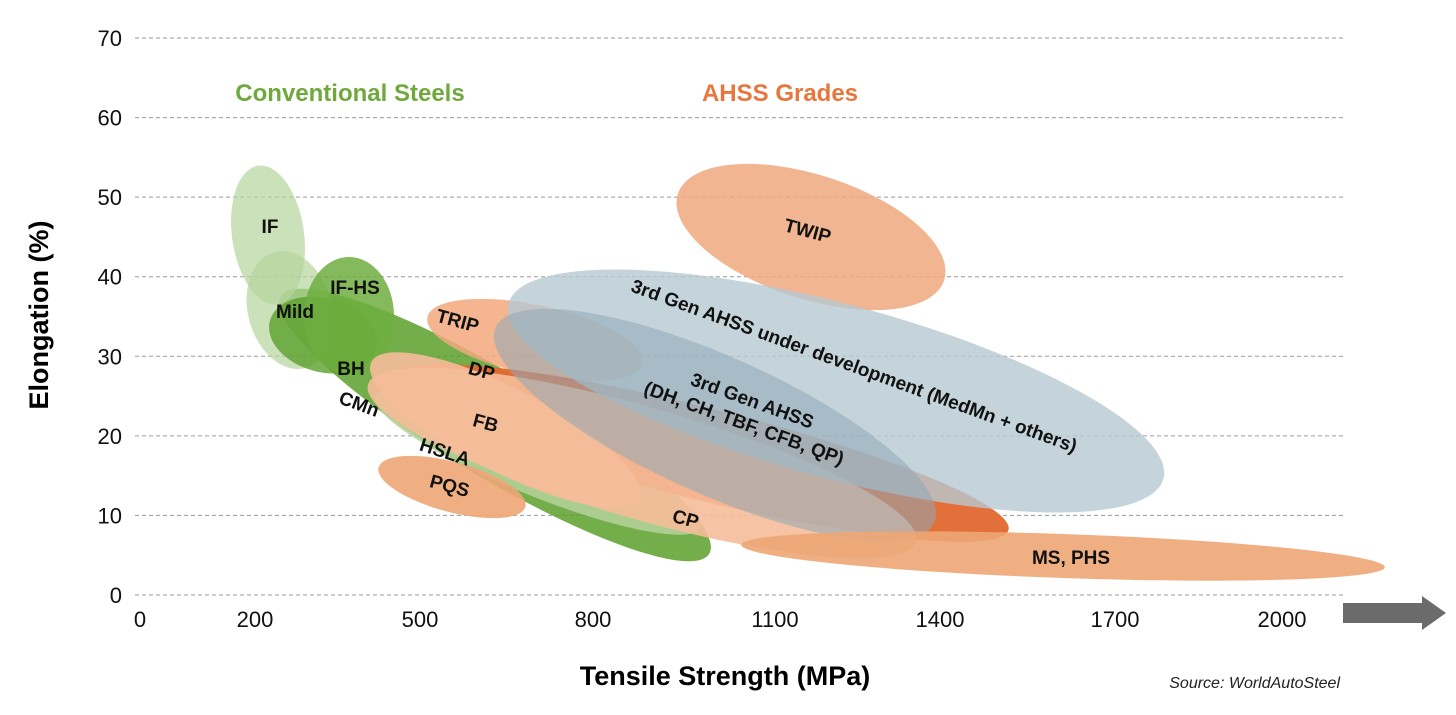  Describe the element at coordinates (110, 515) in the screenshot. I see `y-tick-label: 10` at that location.